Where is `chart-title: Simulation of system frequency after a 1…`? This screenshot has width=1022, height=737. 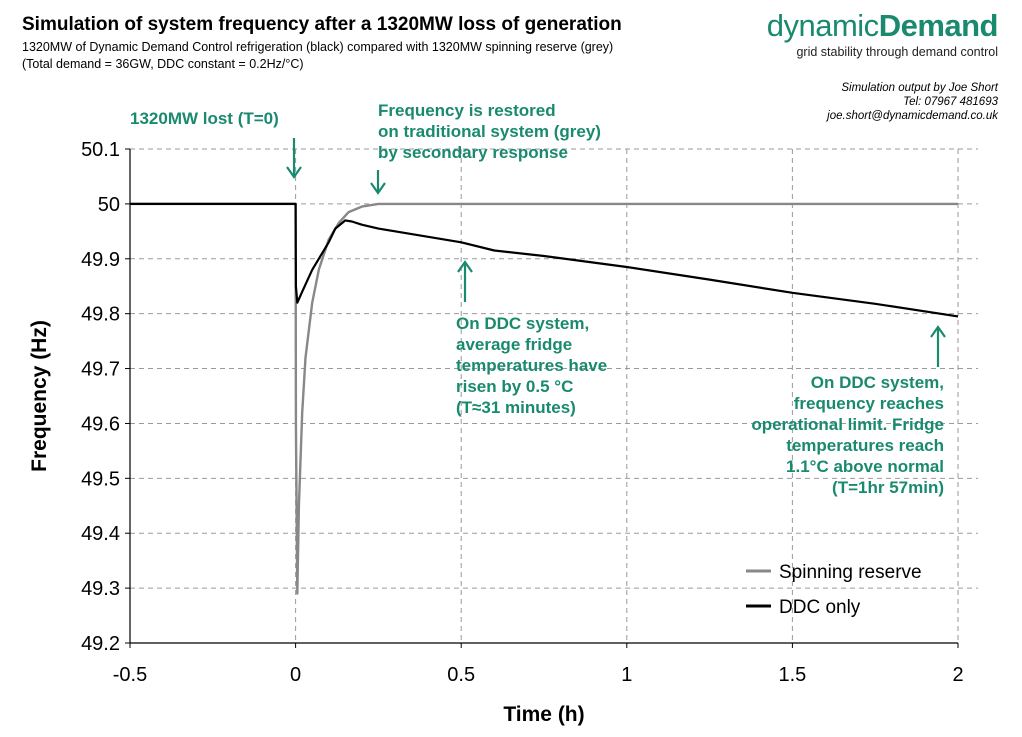
chart-title: Simulation of system frequency after a 1… is located at coordinates (322, 24).